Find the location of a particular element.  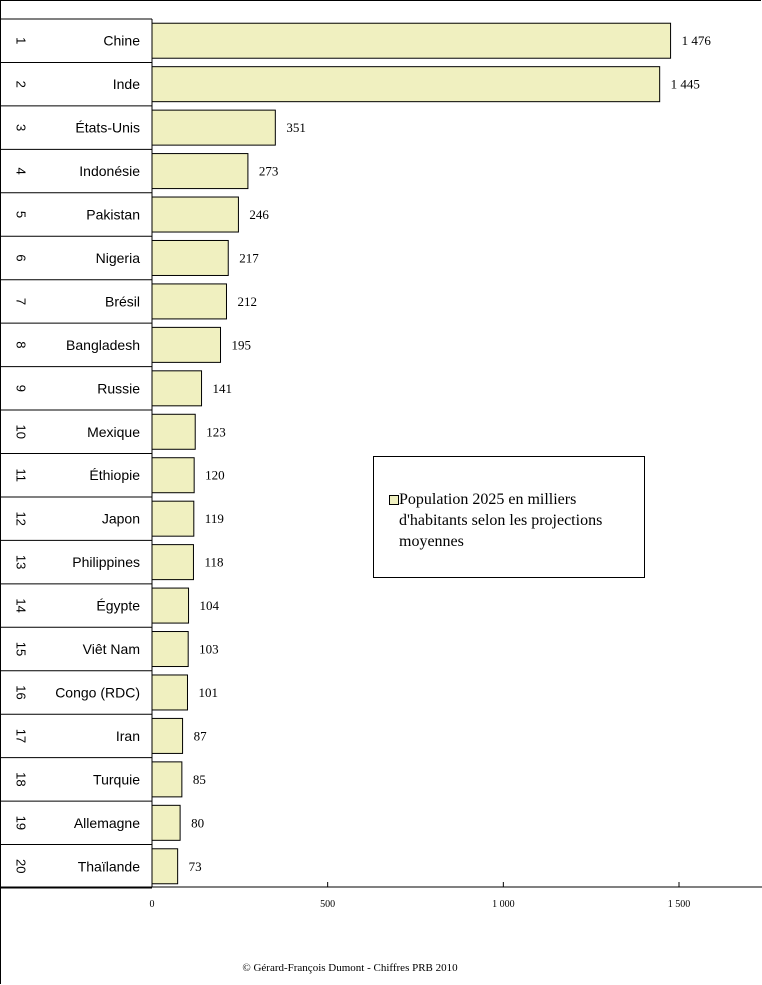

value-label: 217 is located at coordinates (249, 257).